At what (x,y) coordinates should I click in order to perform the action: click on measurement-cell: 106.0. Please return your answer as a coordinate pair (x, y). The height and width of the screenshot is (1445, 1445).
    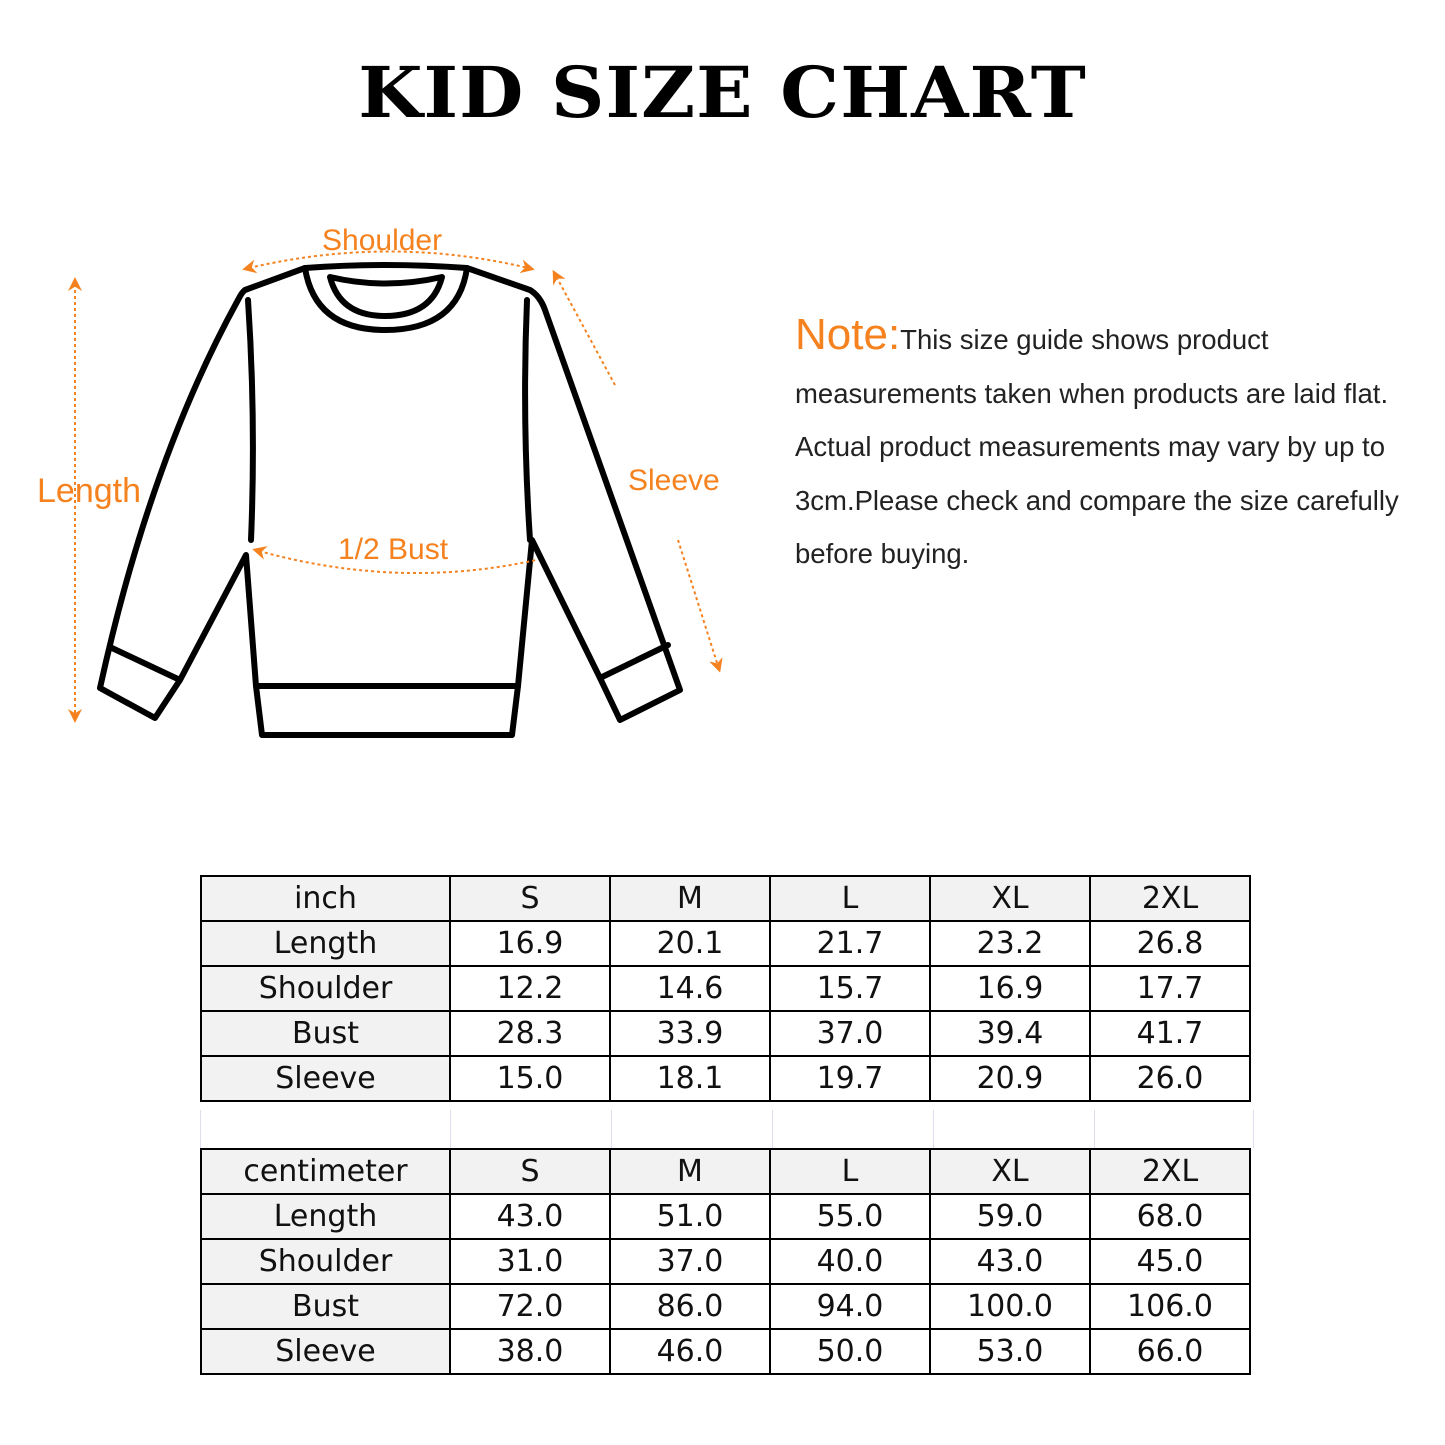
    Looking at the image, I should click on (1170, 1306).